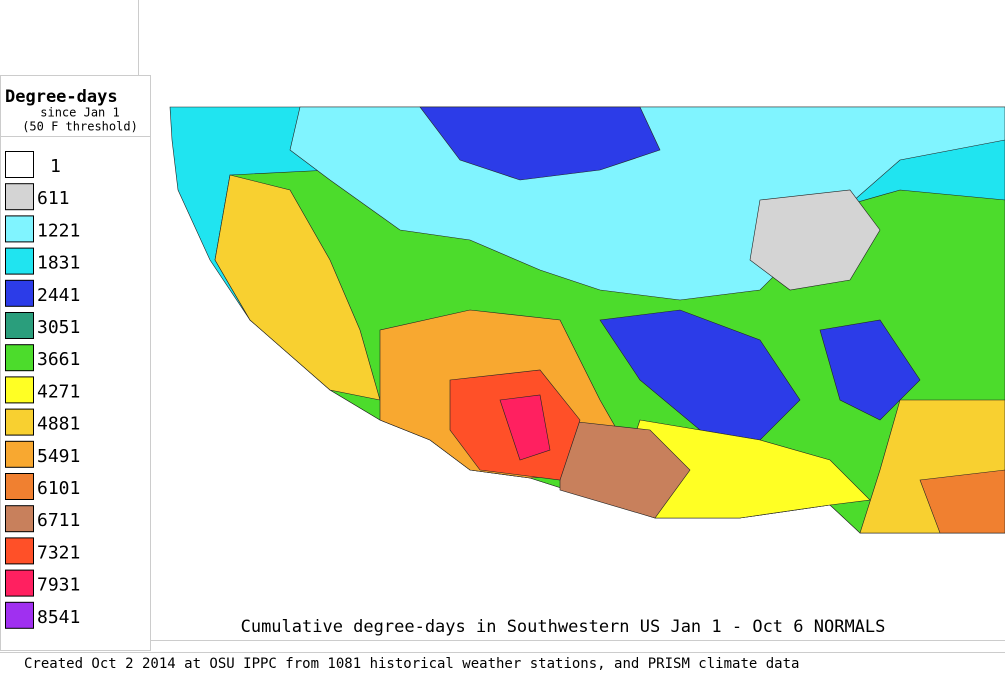  What do you see at coordinates (58, 488) in the screenshot?
I see `legend-label: 6101` at bounding box center [58, 488].